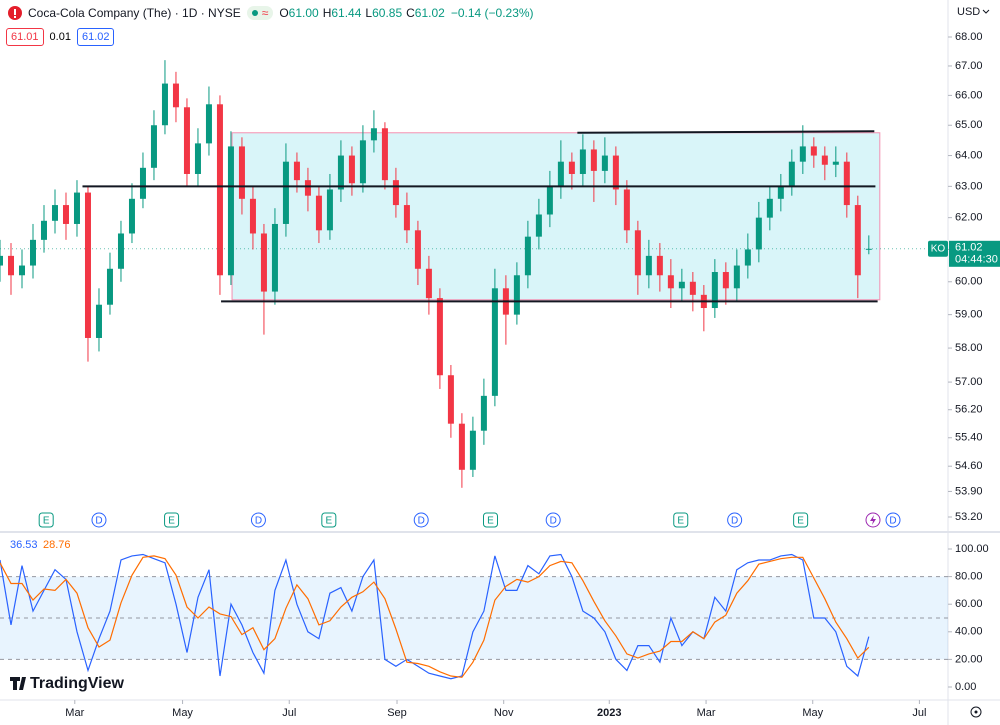 This screenshot has width=1000, height=725. I want to click on bid: 61.01, so click(25, 37).